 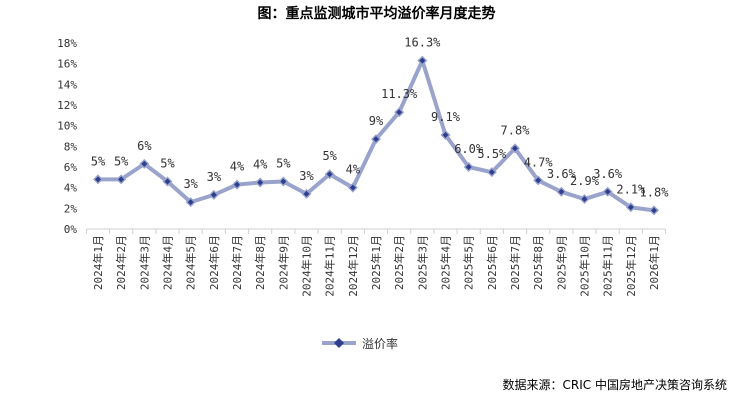 I want to click on legend-label: 溢价率, so click(x=380, y=343).